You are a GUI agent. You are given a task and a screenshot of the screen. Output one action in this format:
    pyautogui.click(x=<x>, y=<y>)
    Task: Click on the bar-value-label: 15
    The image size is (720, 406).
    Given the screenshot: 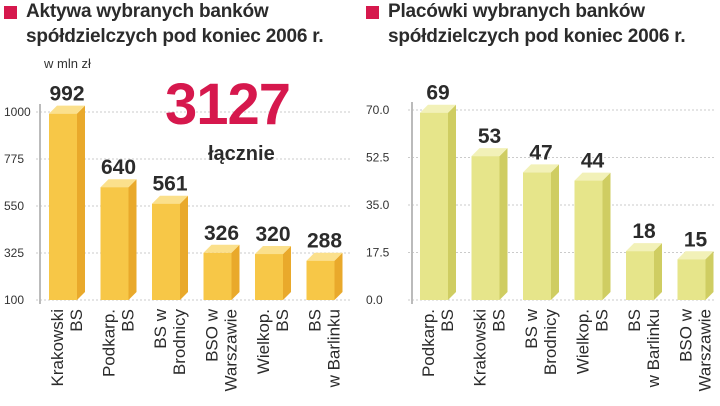 What is the action you would take?
    pyautogui.click(x=696, y=239)
    